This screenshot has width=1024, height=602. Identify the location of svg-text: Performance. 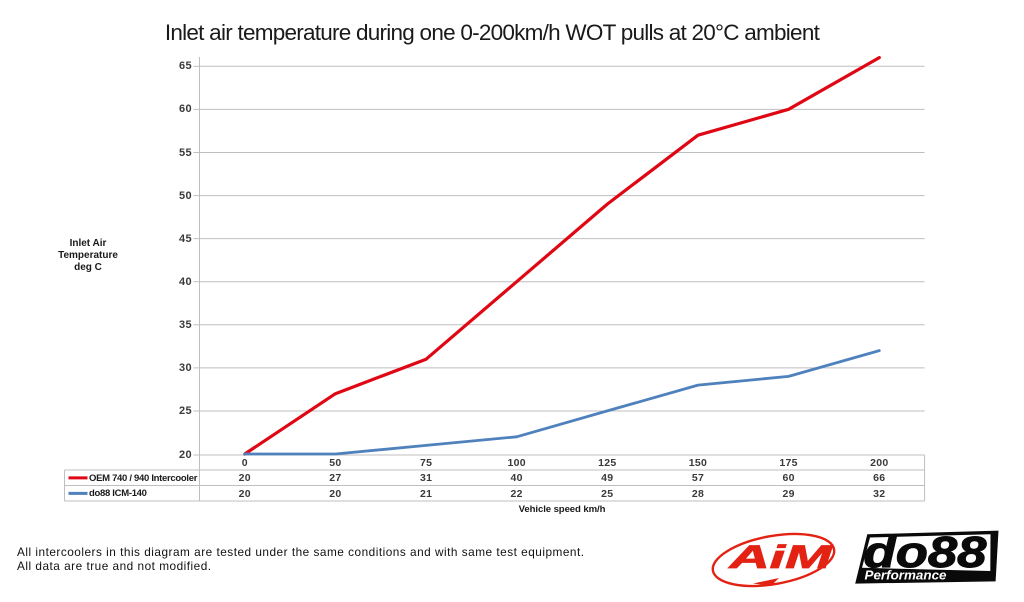
(906, 575).